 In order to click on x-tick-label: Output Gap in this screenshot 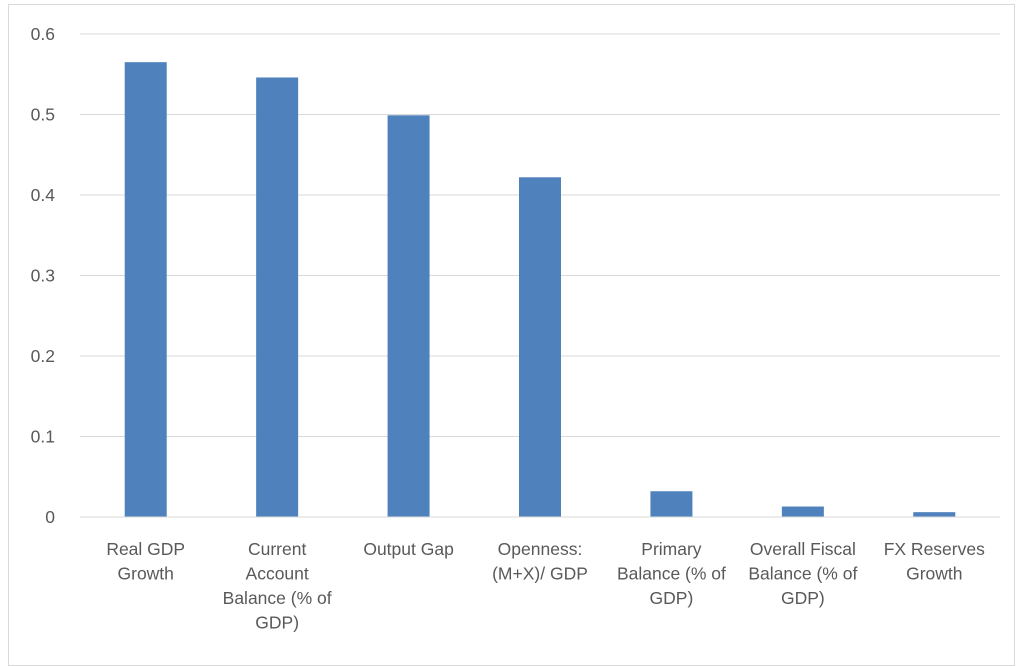, I will do `click(408, 549)`.